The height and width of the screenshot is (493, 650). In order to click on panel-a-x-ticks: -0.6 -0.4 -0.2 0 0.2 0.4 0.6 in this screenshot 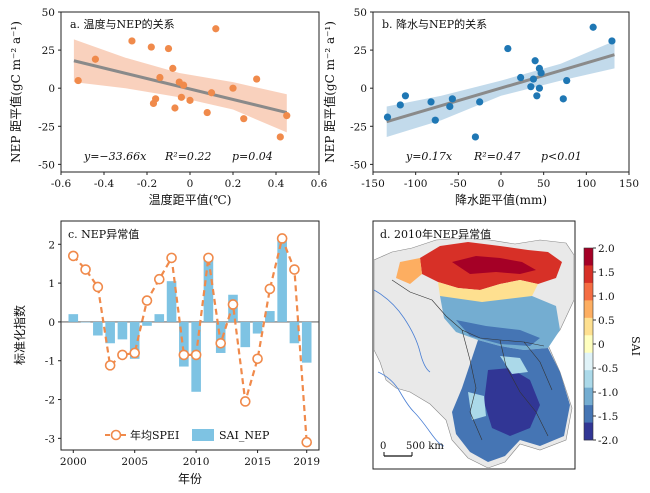, I will do `click(189, 181)`.